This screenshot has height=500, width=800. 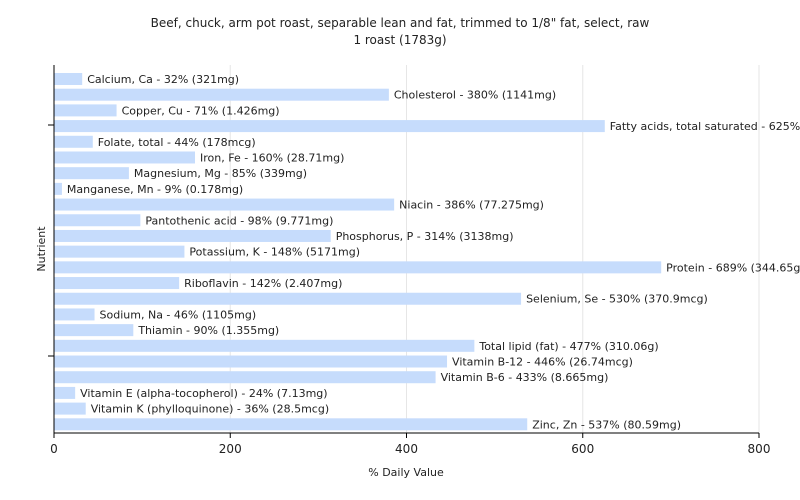 I want to click on x-tick-label: 0, so click(x=54, y=449).